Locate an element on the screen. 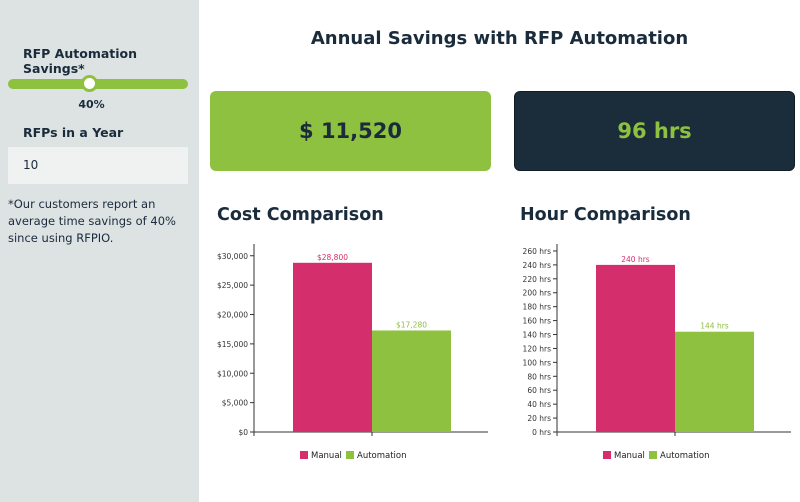 The width and height of the screenshot is (800, 502). y-tick-label: 200 hrs is located at coordinates (537, 293).